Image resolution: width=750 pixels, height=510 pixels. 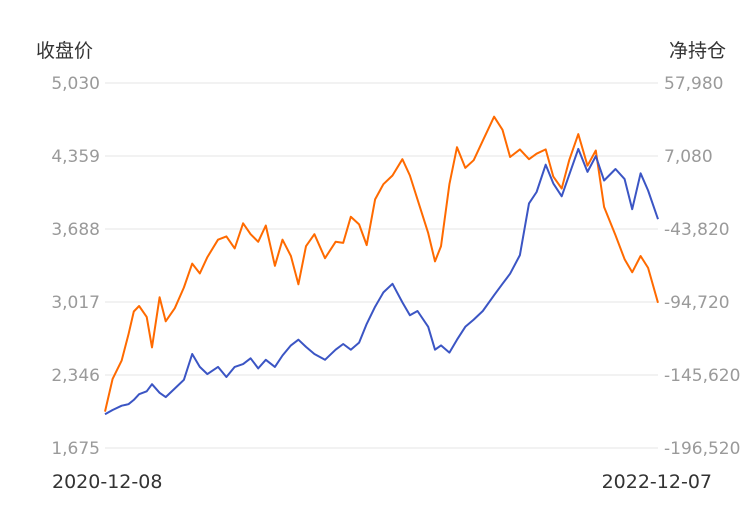 What do you see at coordinates (75, 84) in the screenshot?
I see `left-tick-label: 5,030` at bounding box center [75, 84].